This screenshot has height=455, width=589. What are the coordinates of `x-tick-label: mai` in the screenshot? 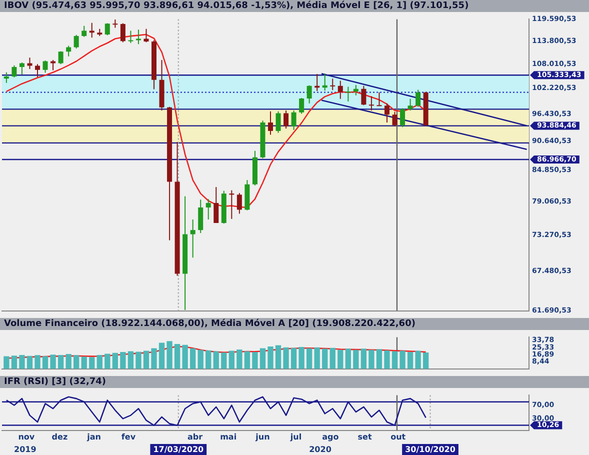 It's located at (228, 437).